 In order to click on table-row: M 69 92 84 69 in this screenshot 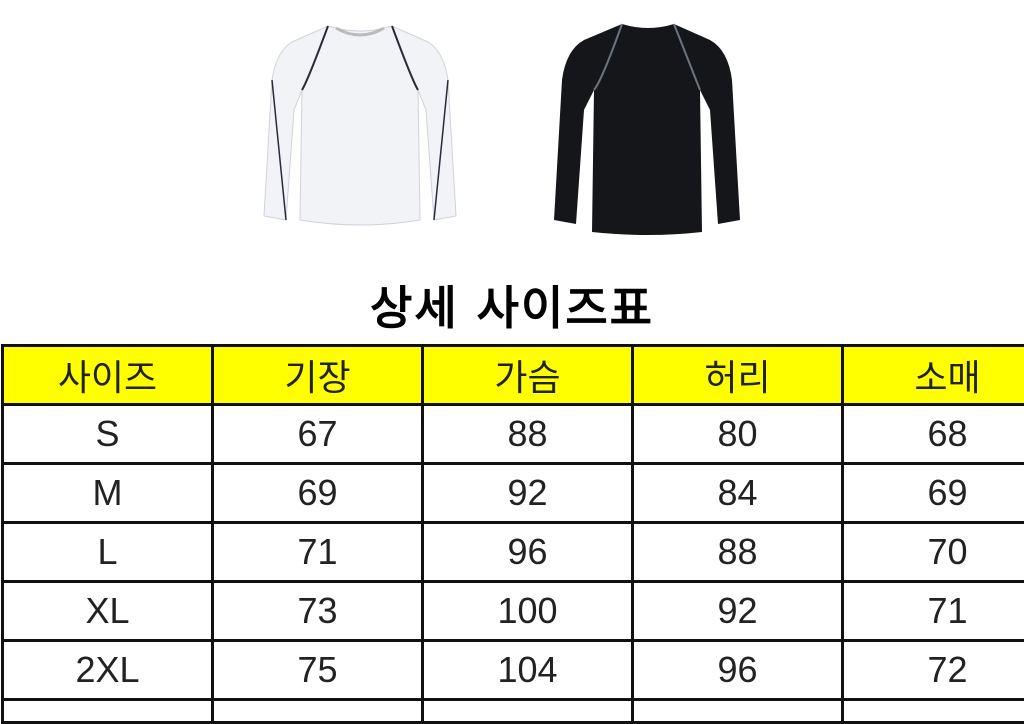, I will do `click(512, 493)`.